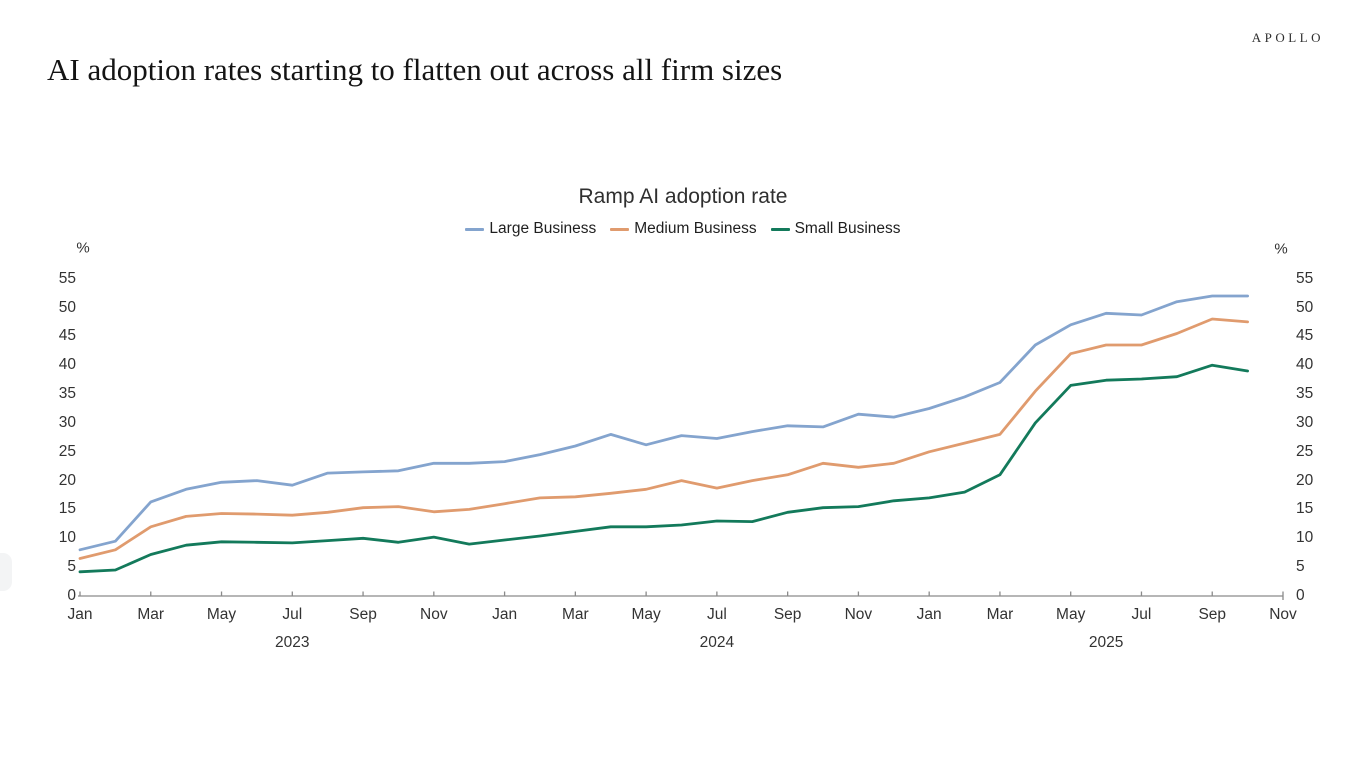 Image resolution: width=1366 pixels, height=768 pixels. What do you see at coordinates (71, 595) in the screenshot?
I see `y-axis-label-left: 0` at bounding box center [71, 595].